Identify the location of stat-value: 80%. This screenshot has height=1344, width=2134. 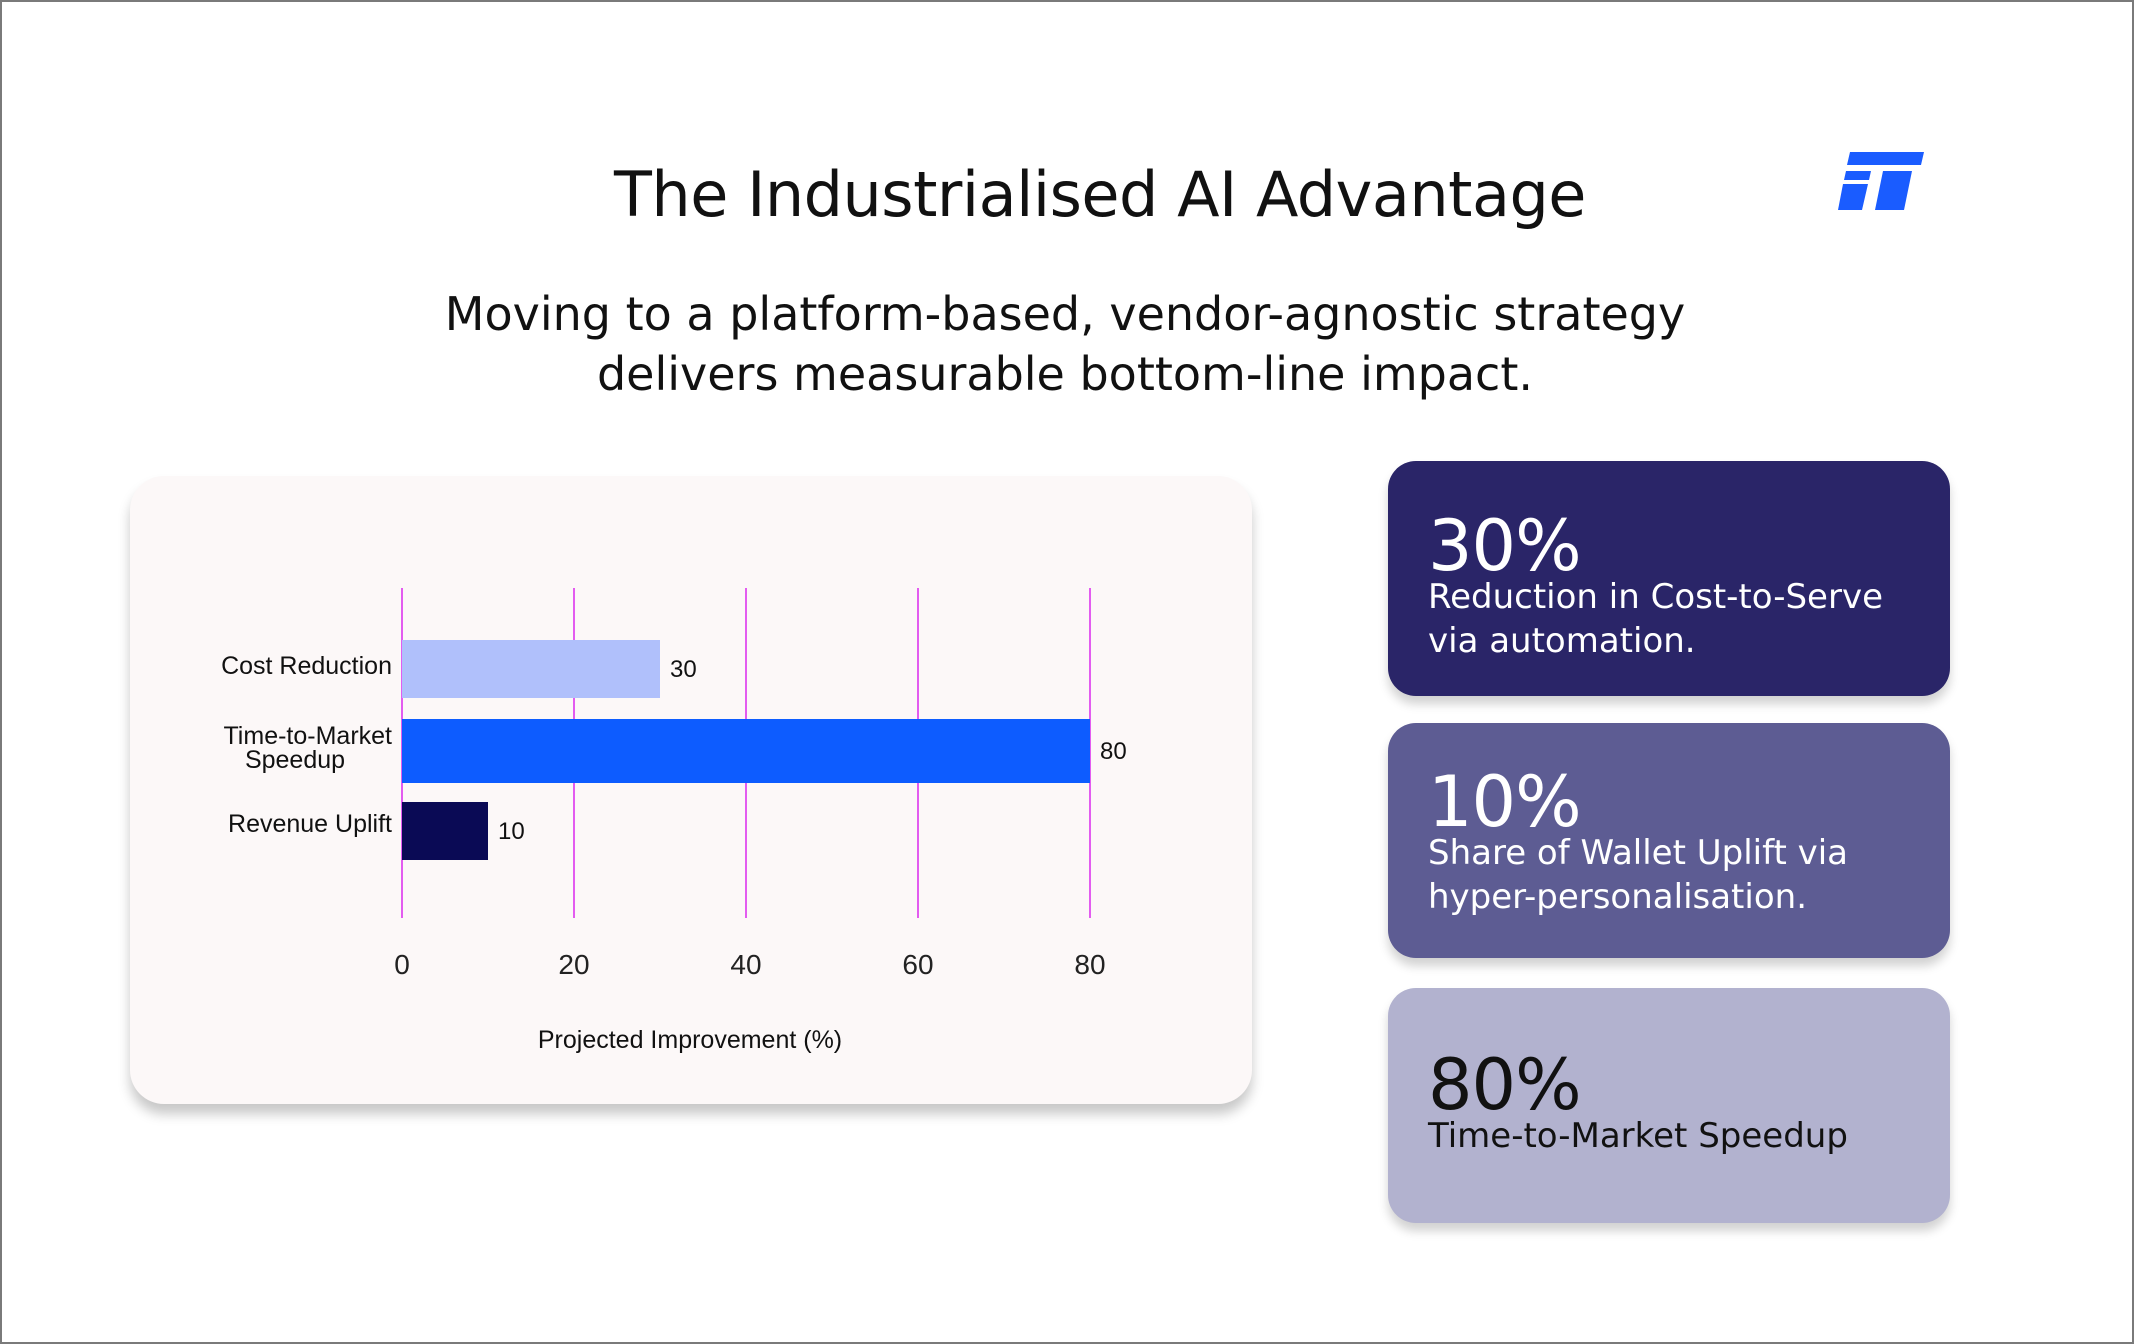
(1505, 1085).